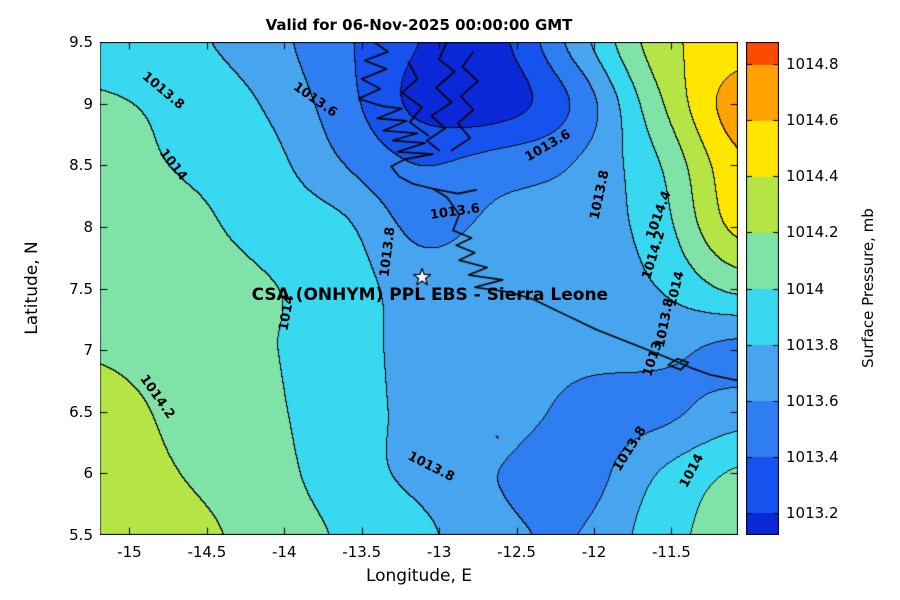 The height and width of the screenshot is (600, 900). What do you see at coordinates (812, 232) in the screenshot?
I see `colorbar-tick-label: 1014.2` at bounding box center [812, 232].